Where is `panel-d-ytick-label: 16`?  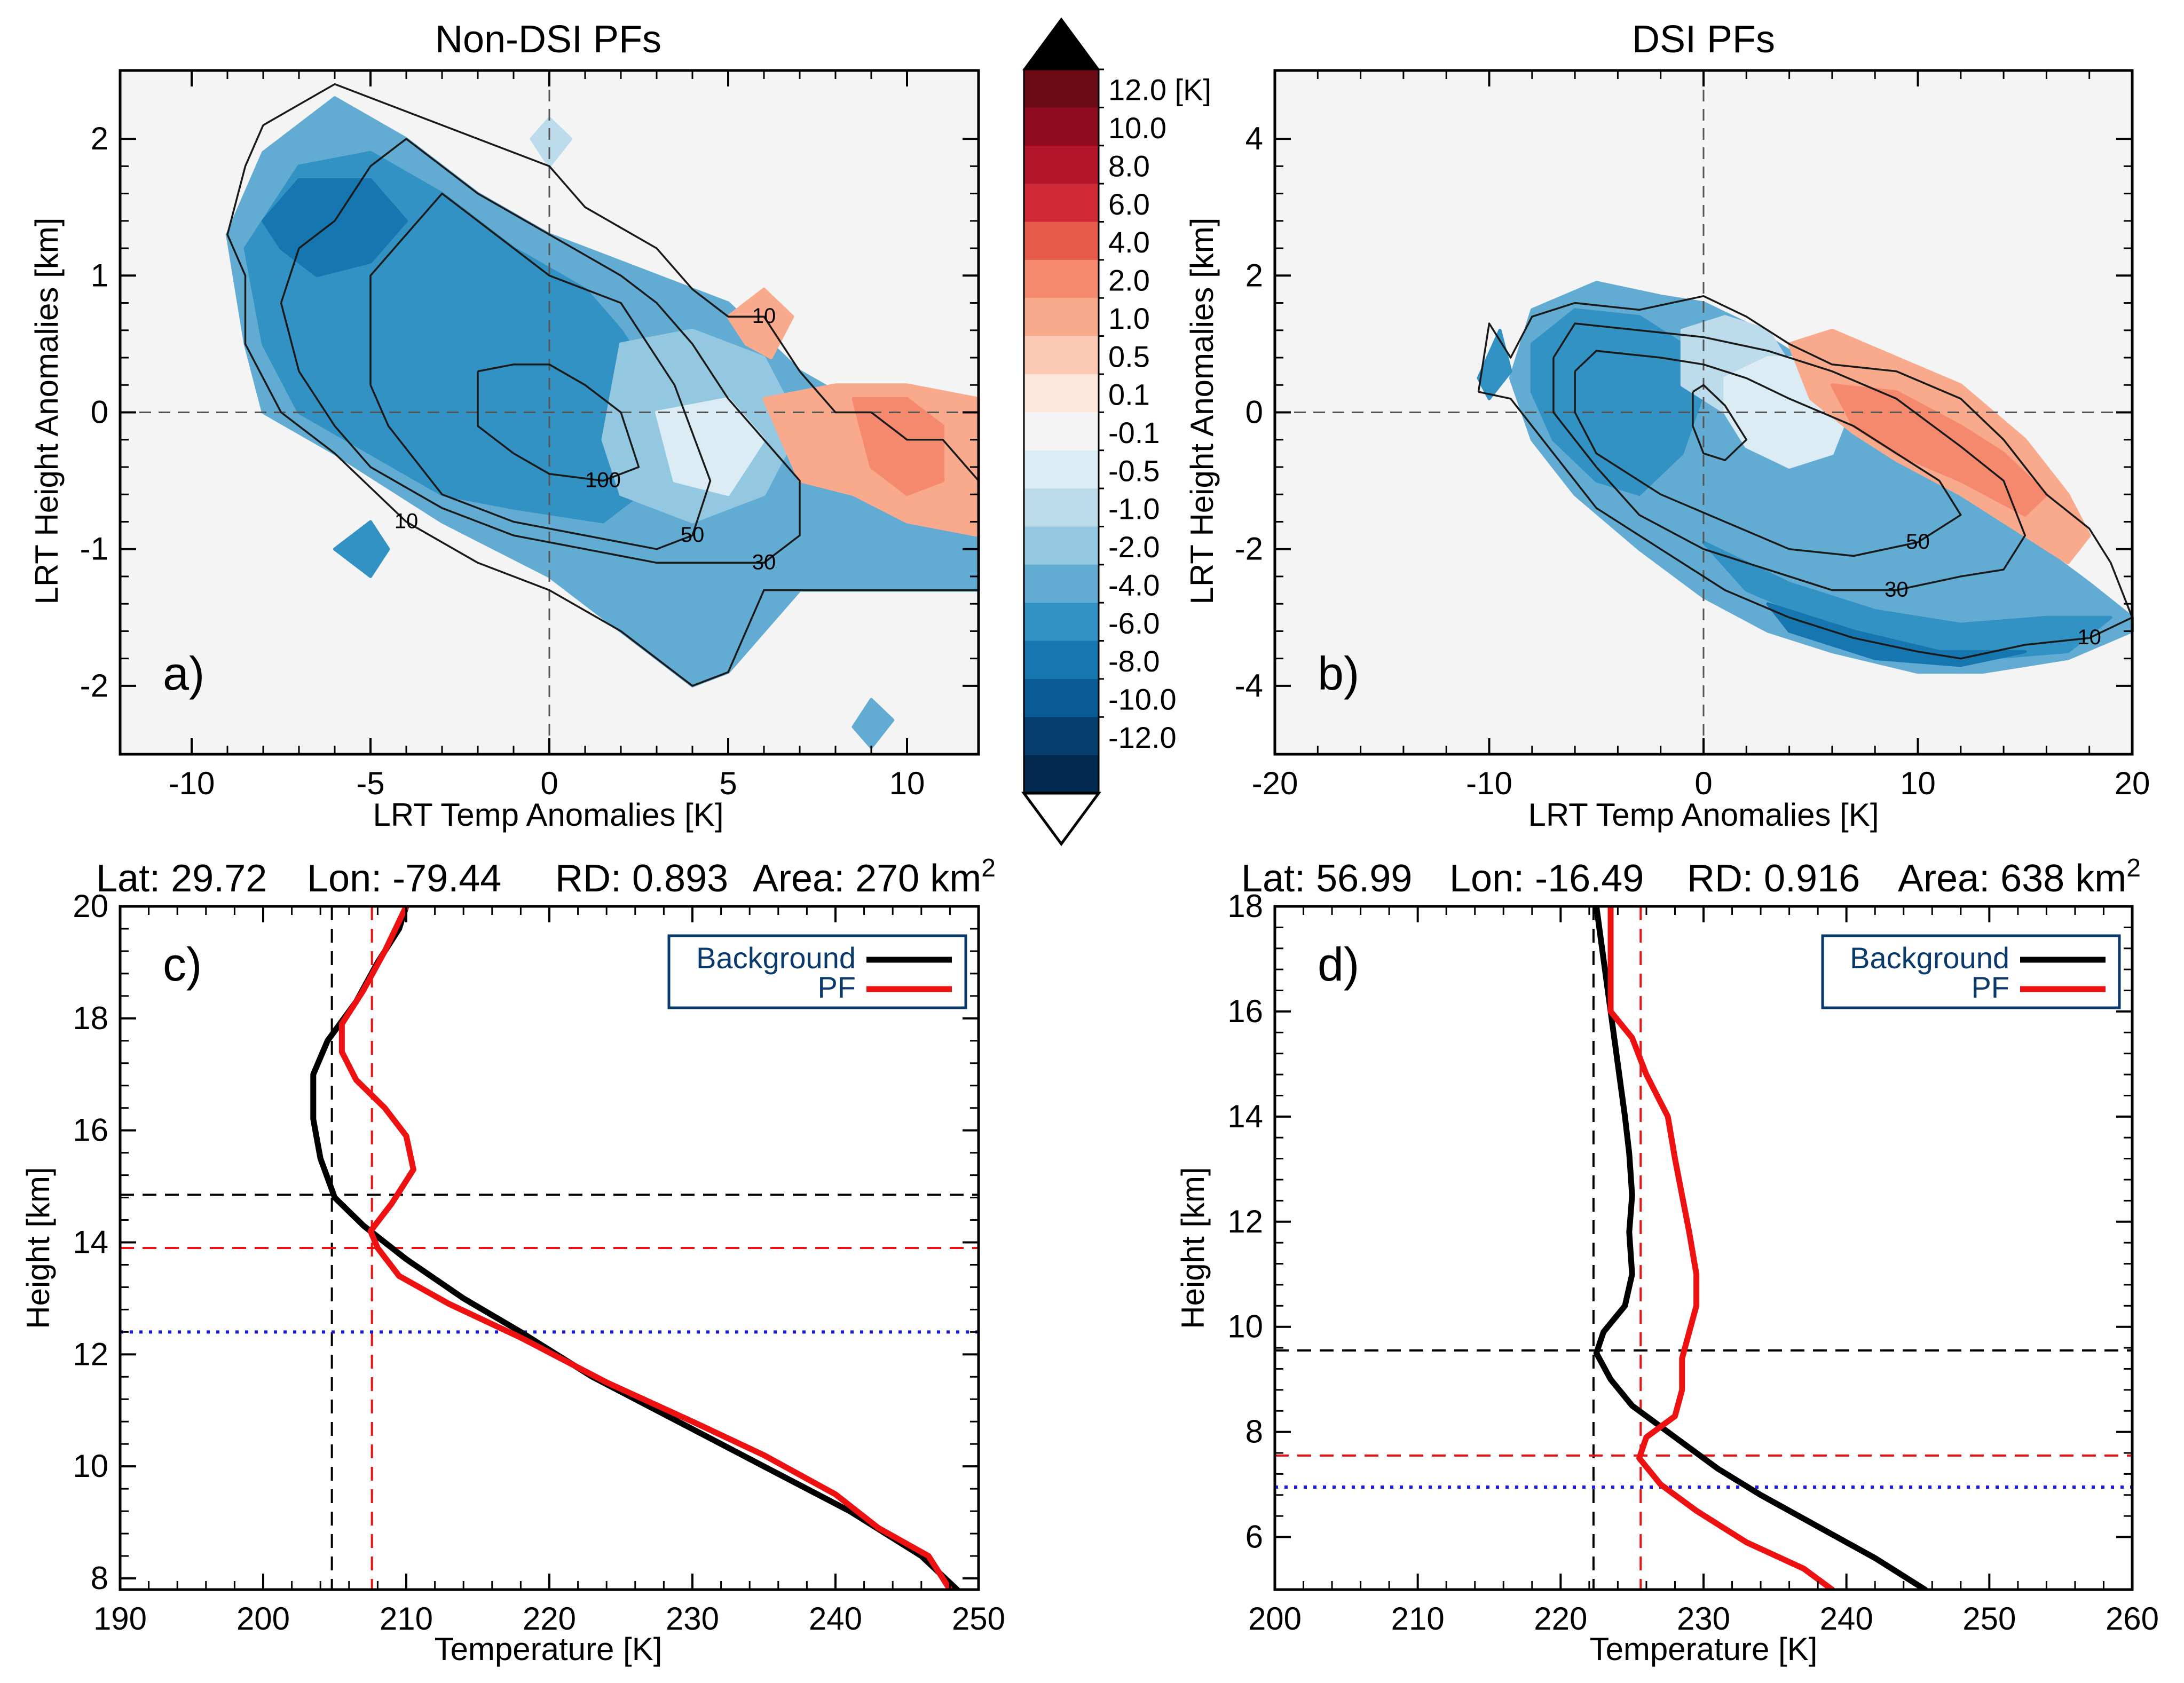
panel-d-ytick-label: 16 is located at coordinates (1245, 1011).